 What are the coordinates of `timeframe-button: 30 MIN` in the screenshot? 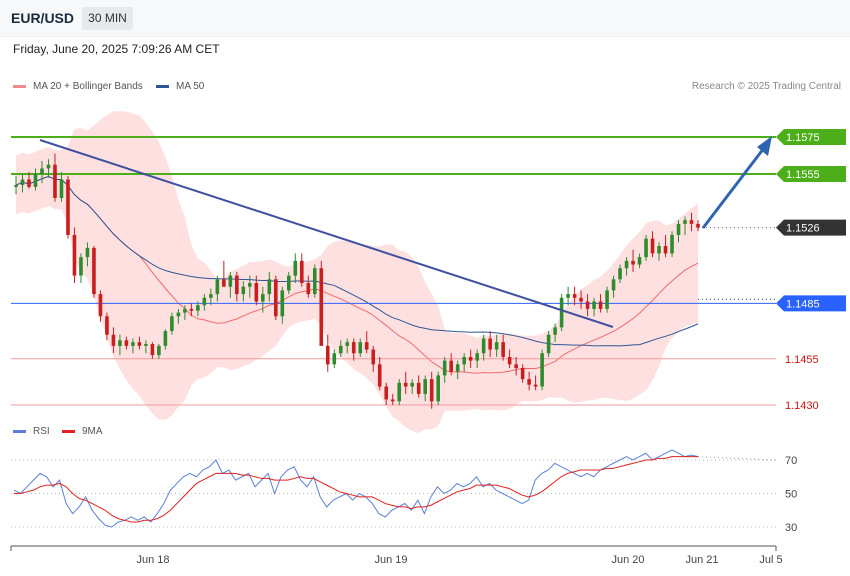 It's located at (107, 18).